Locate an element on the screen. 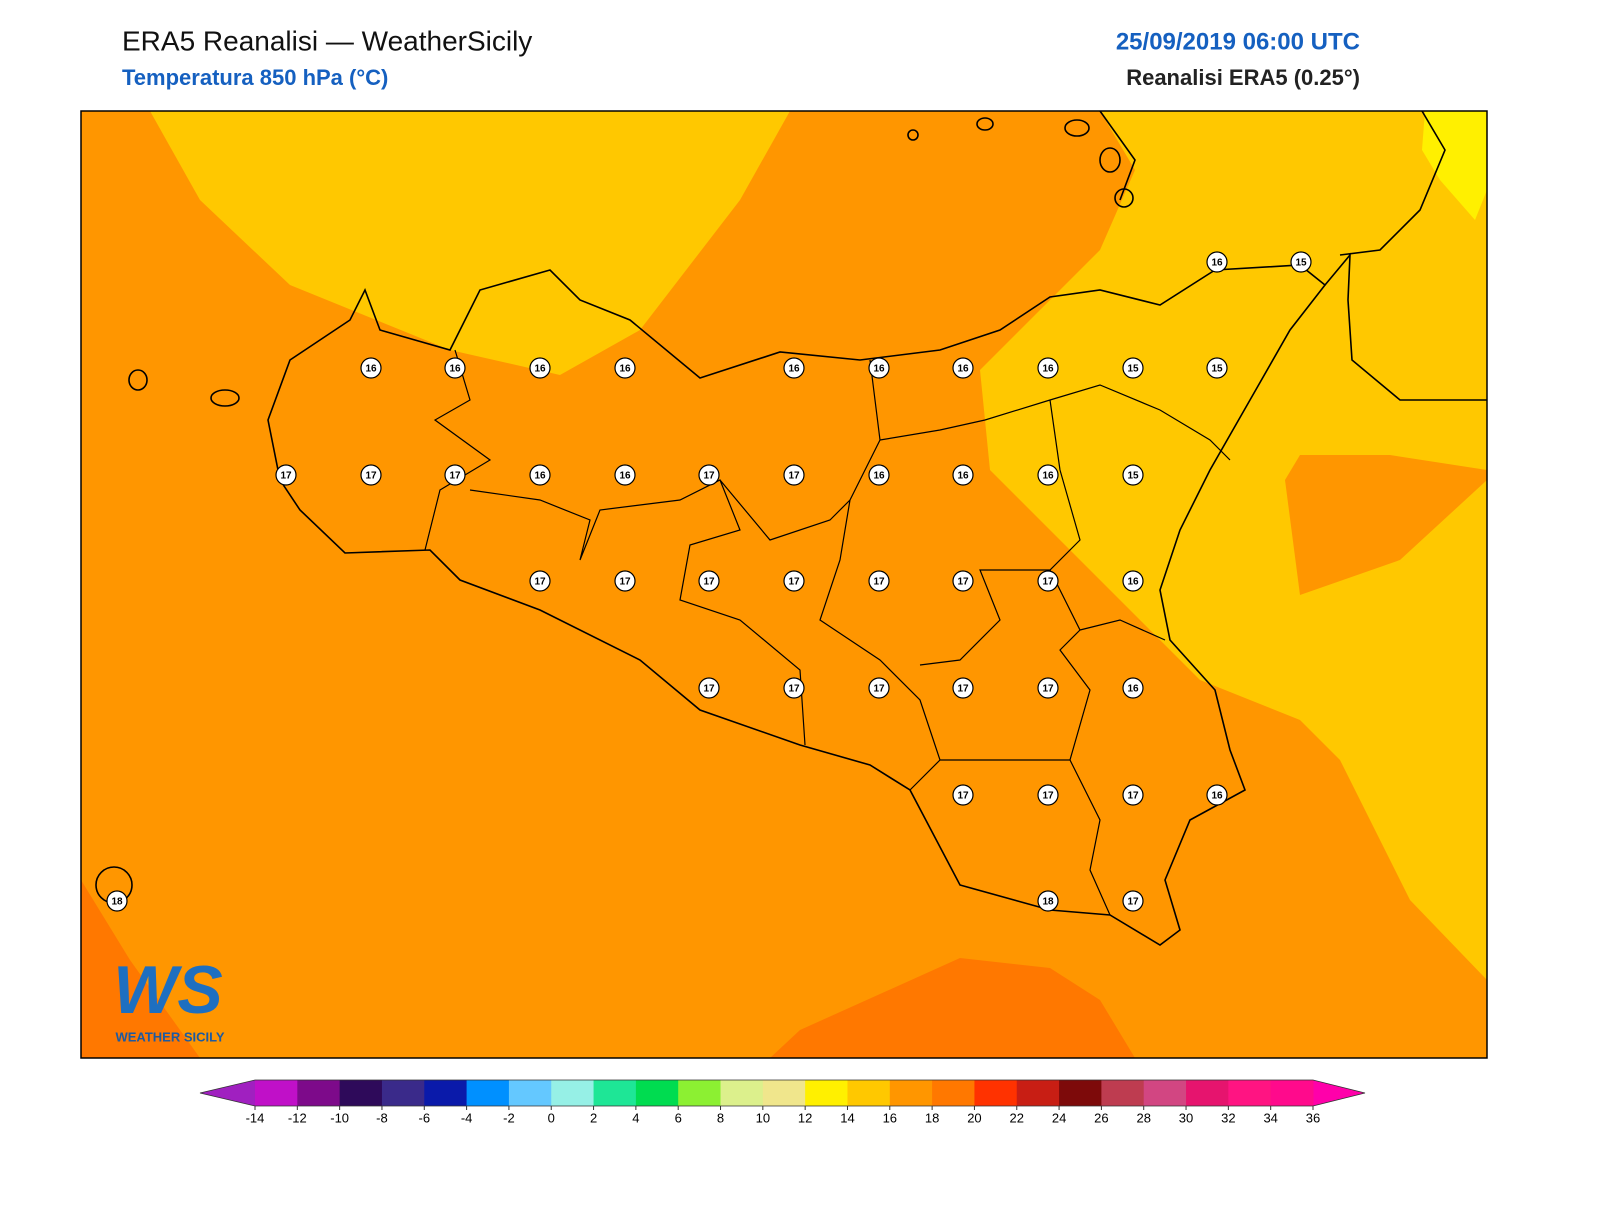 The width and height of the screenshot is (1600, 1205). colorbar-tick-label: 26 is located at coordinates (1101, 1117).